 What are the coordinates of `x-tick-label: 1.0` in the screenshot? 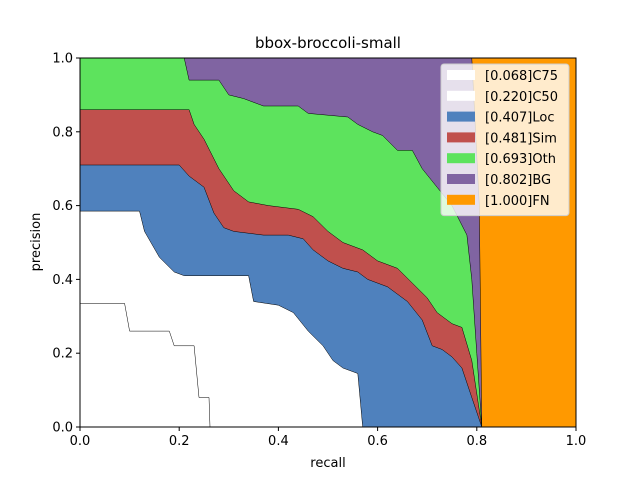 It's located at (576, 441).